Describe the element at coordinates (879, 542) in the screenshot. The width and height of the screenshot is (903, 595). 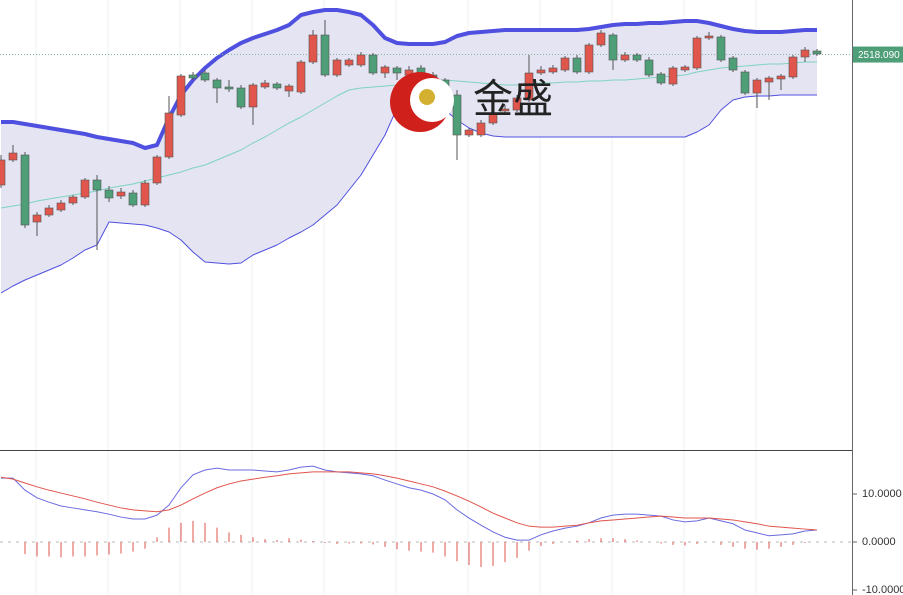
I see `y-tick-label: 0.0000` at that location.